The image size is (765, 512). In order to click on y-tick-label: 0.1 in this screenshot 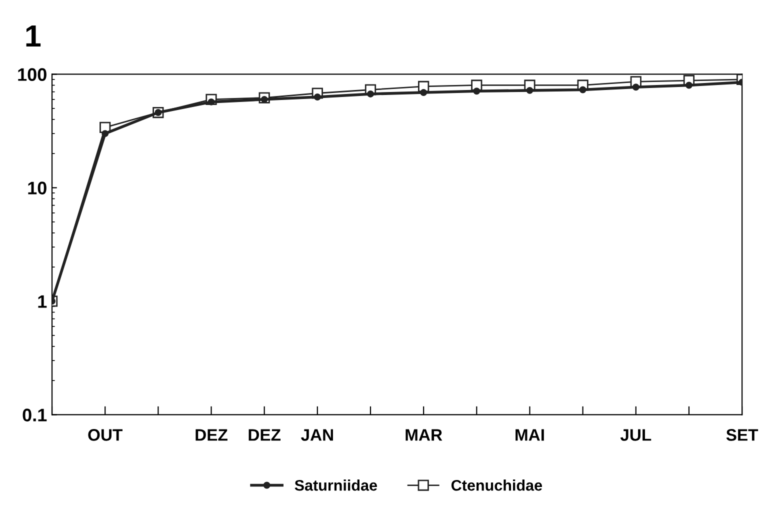, I will do `click(34, 415)`.